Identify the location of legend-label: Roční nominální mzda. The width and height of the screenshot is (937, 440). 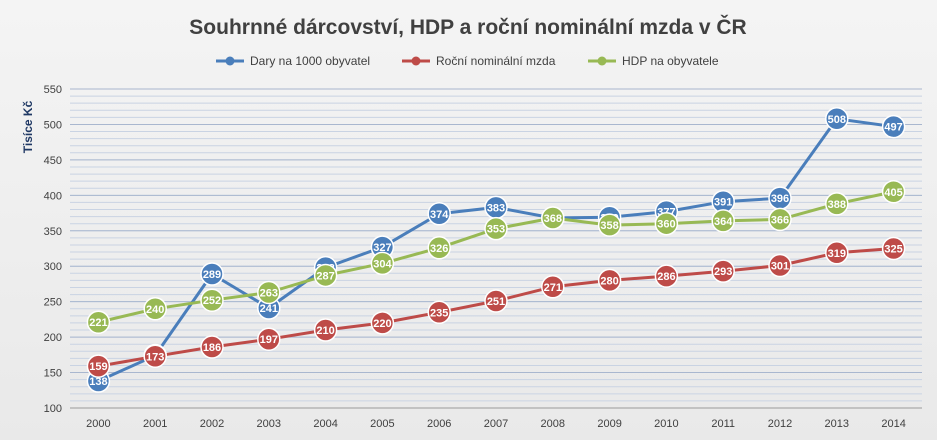
(496, 61).